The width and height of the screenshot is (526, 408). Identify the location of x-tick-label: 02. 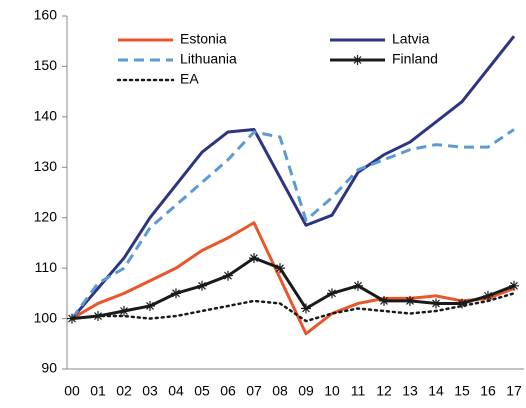
(124, 391).